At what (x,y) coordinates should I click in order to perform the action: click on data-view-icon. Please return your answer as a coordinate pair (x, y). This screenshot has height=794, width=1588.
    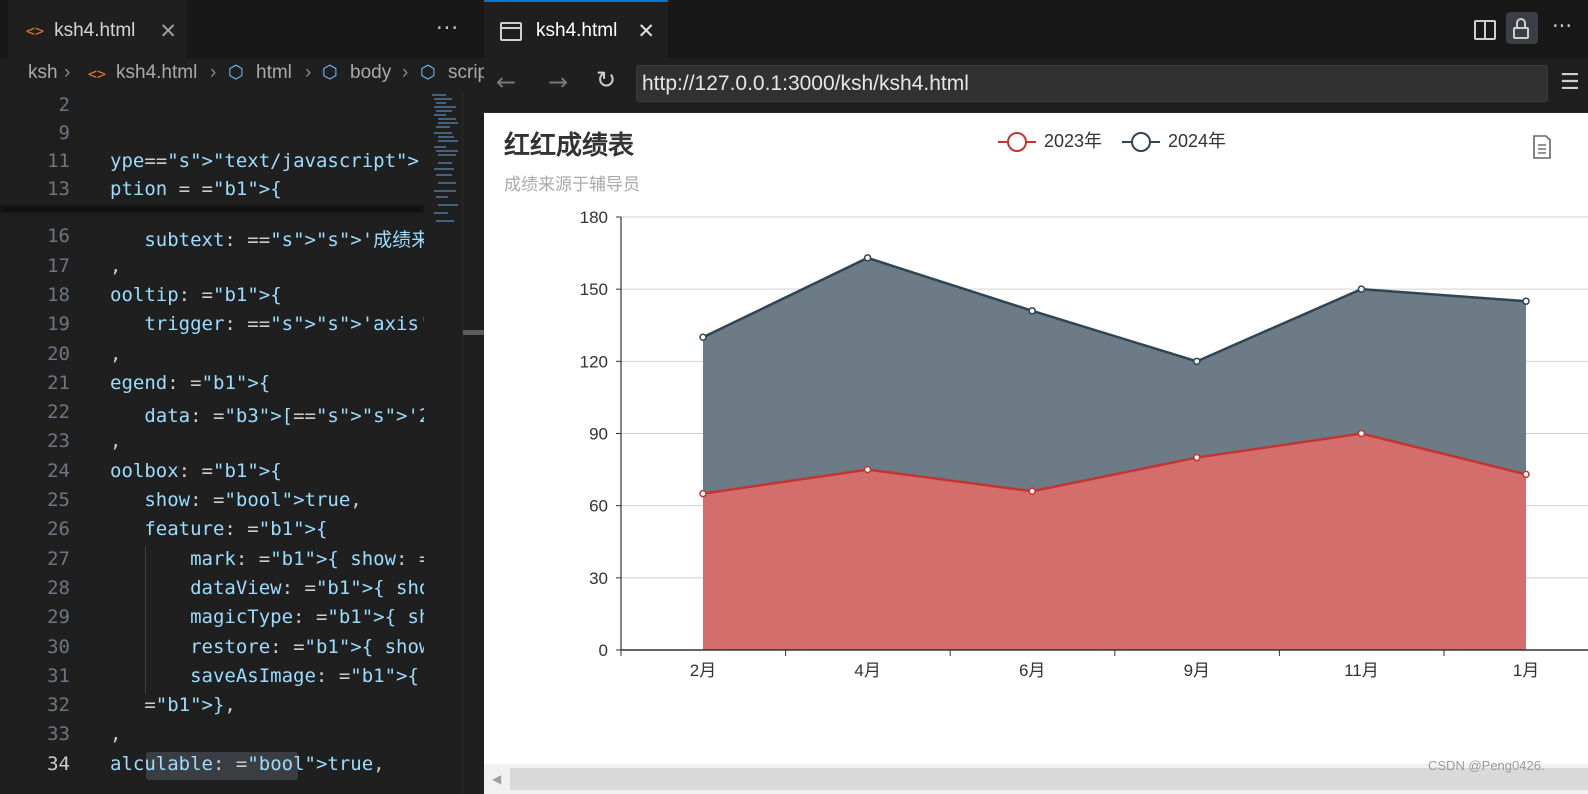
    Looking at the image, I should click on (1542, 147).